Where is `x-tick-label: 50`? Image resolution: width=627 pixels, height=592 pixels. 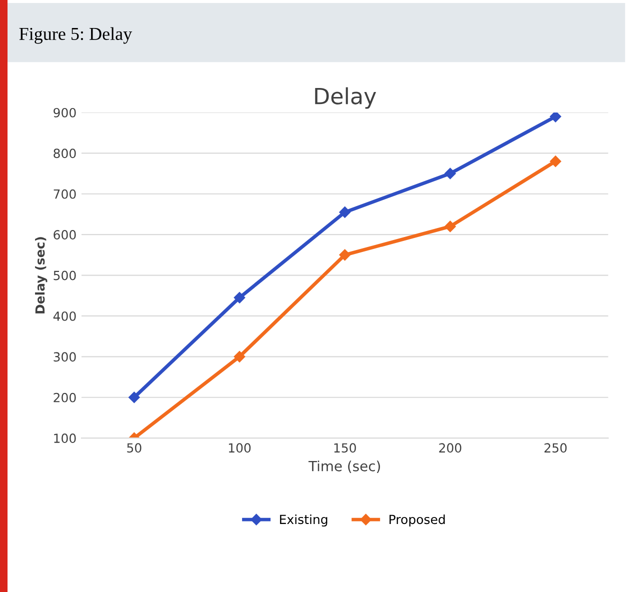
x-tick-label: 50 is located at coordinates (134, 448).